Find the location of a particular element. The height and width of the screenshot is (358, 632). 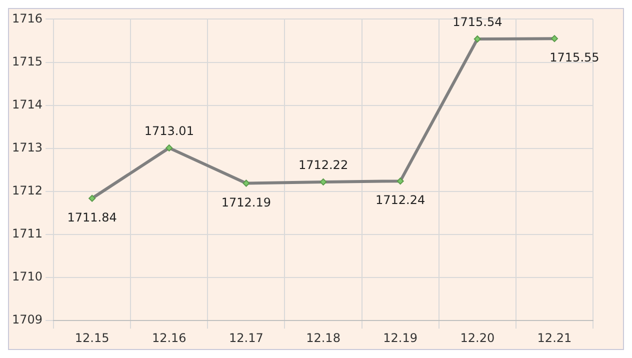

x-tick-label: 12.21 is located at coordinates (554, 337).